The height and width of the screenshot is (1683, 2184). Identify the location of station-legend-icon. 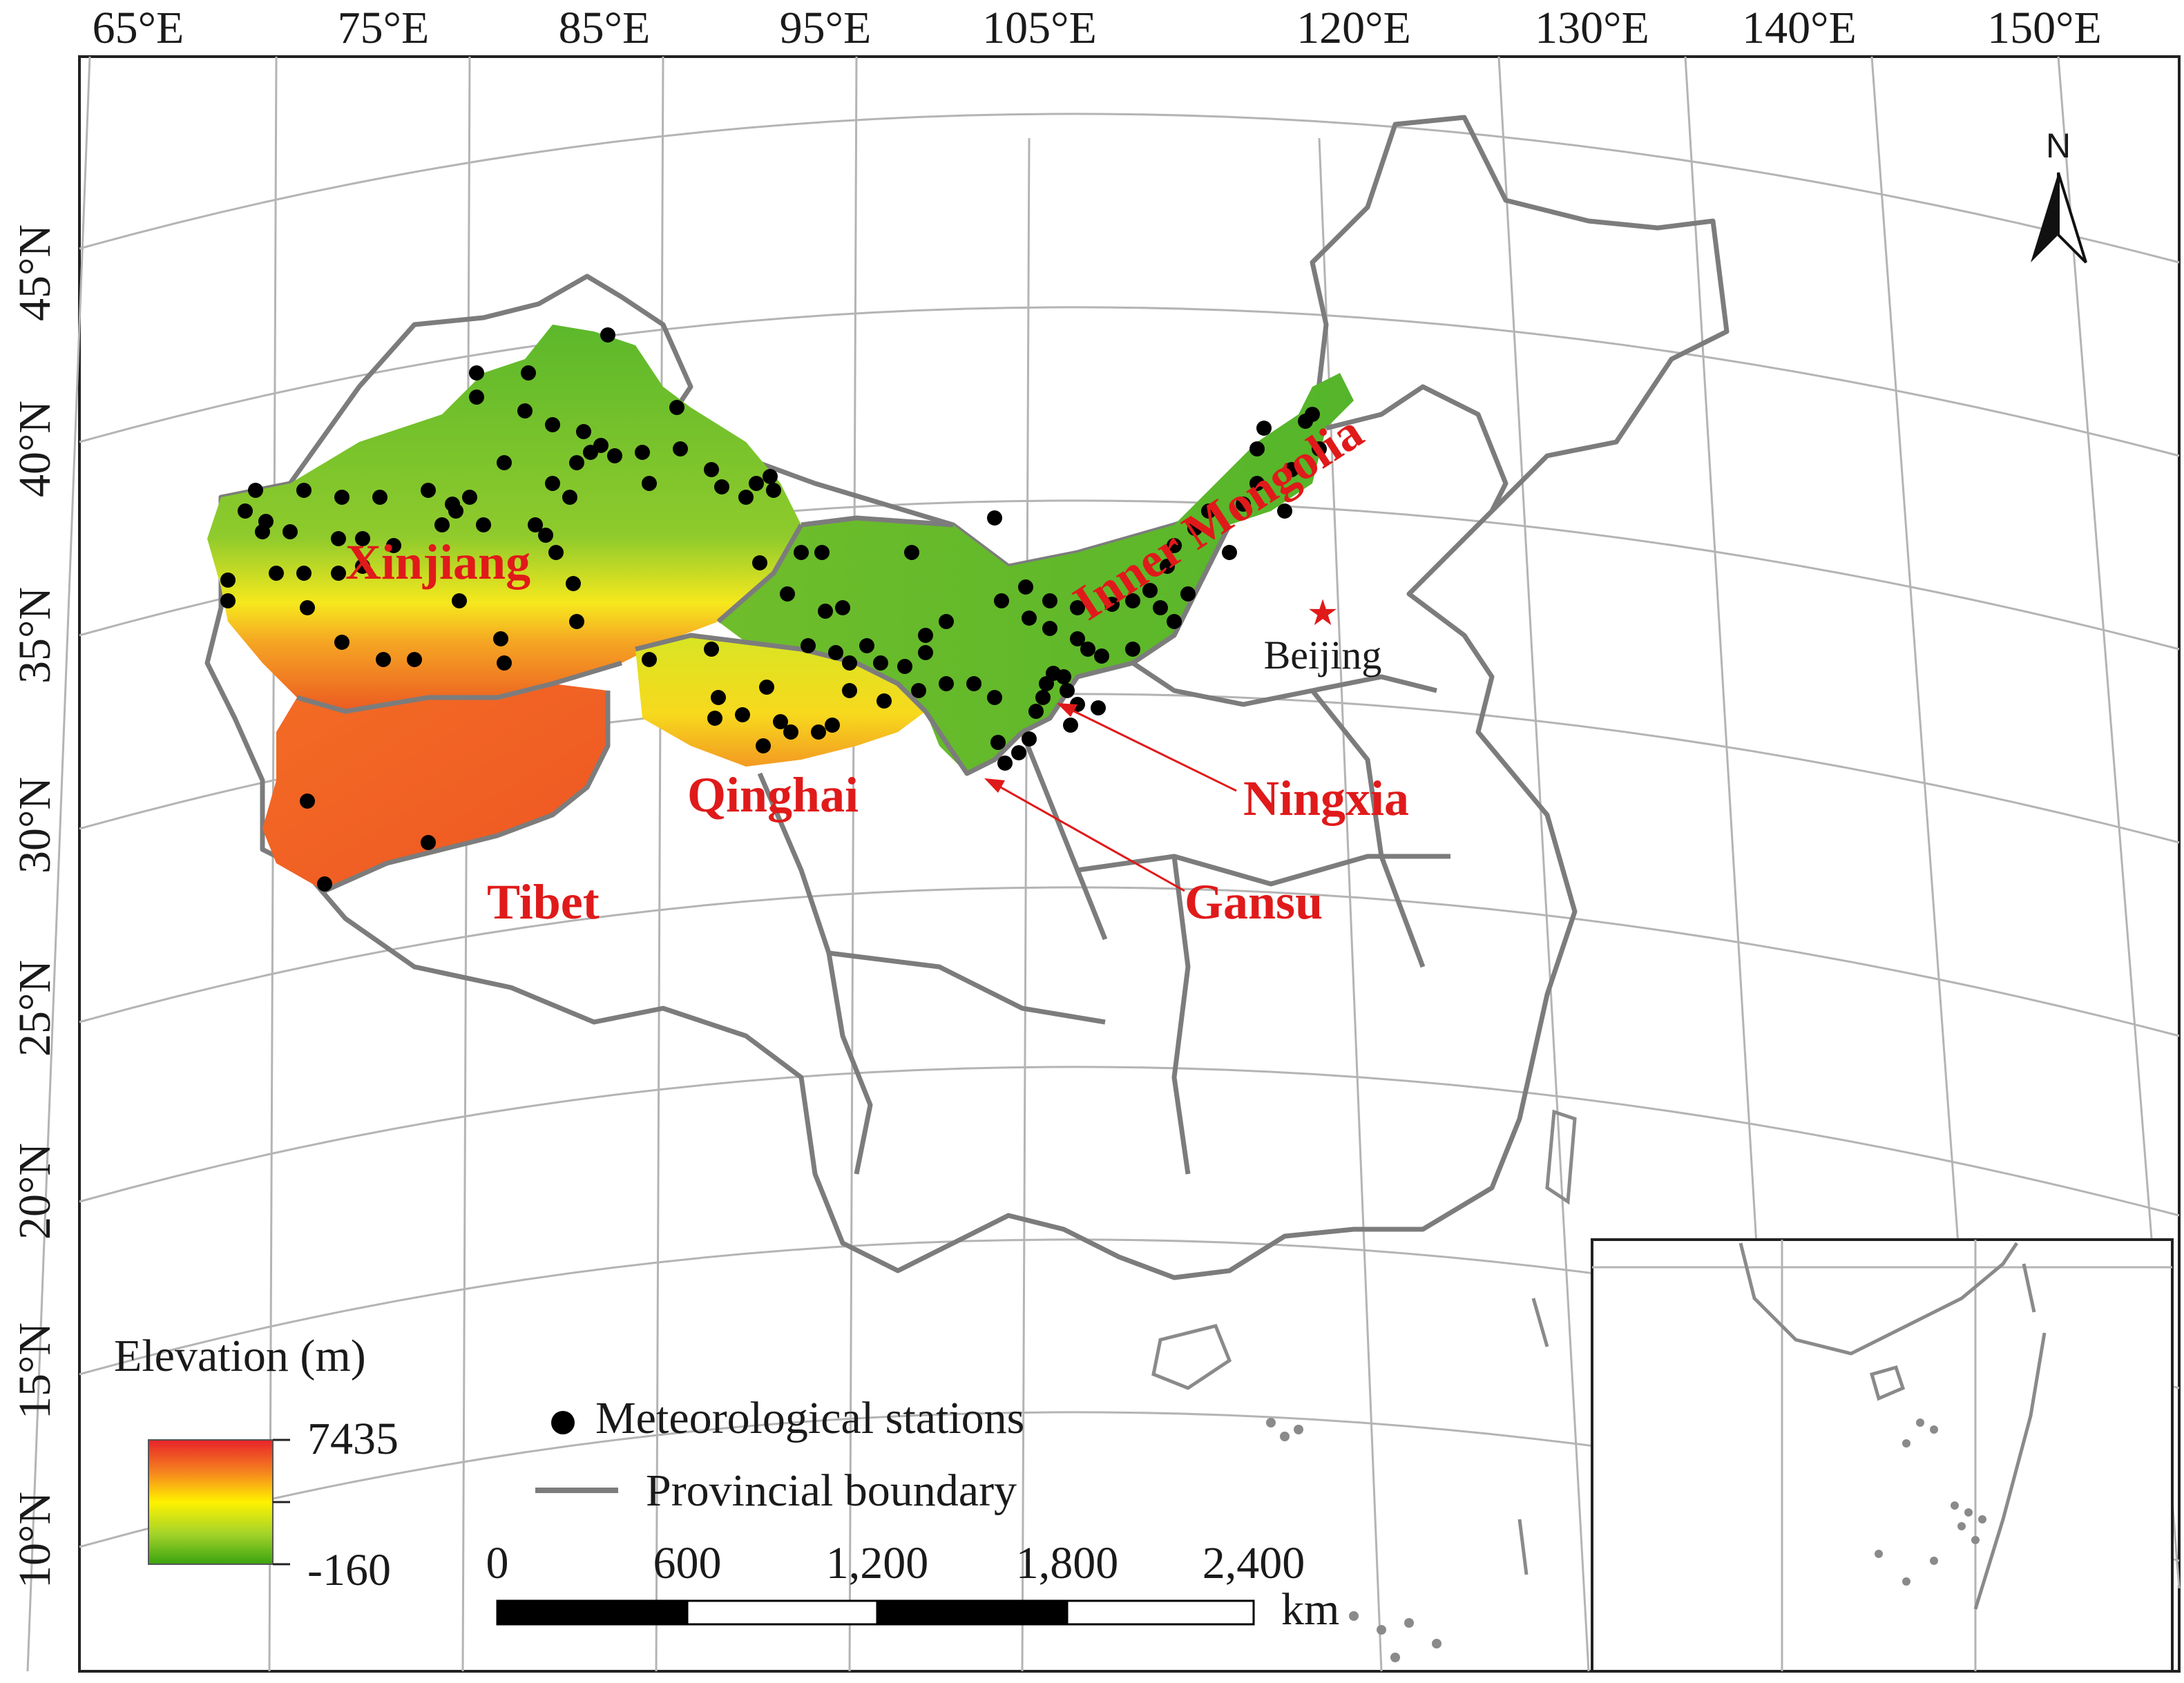
(563, 1422).